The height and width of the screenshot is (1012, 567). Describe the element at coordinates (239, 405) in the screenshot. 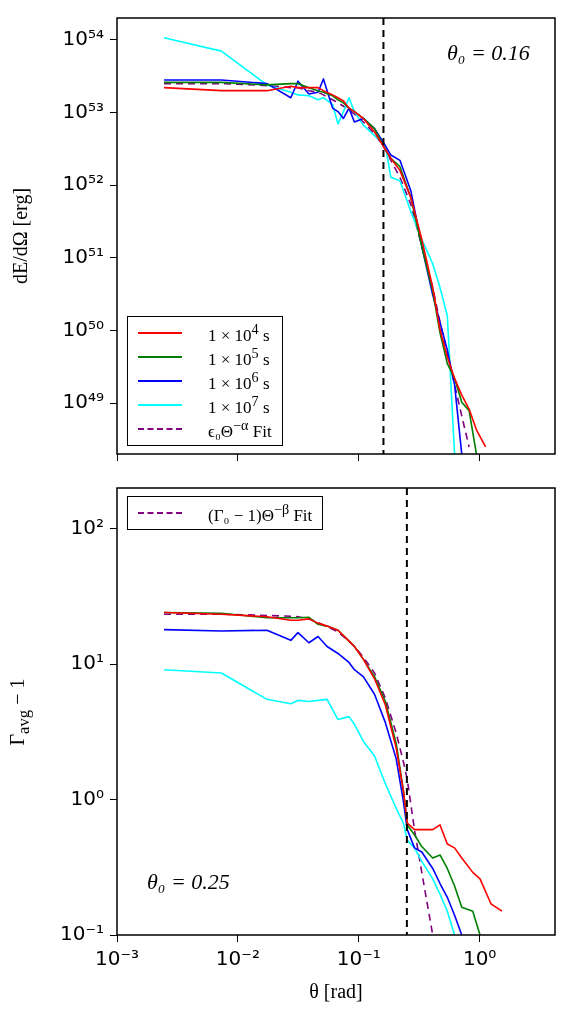

I see `legend-label: 1 × 10$^{7}$ s` at that location.